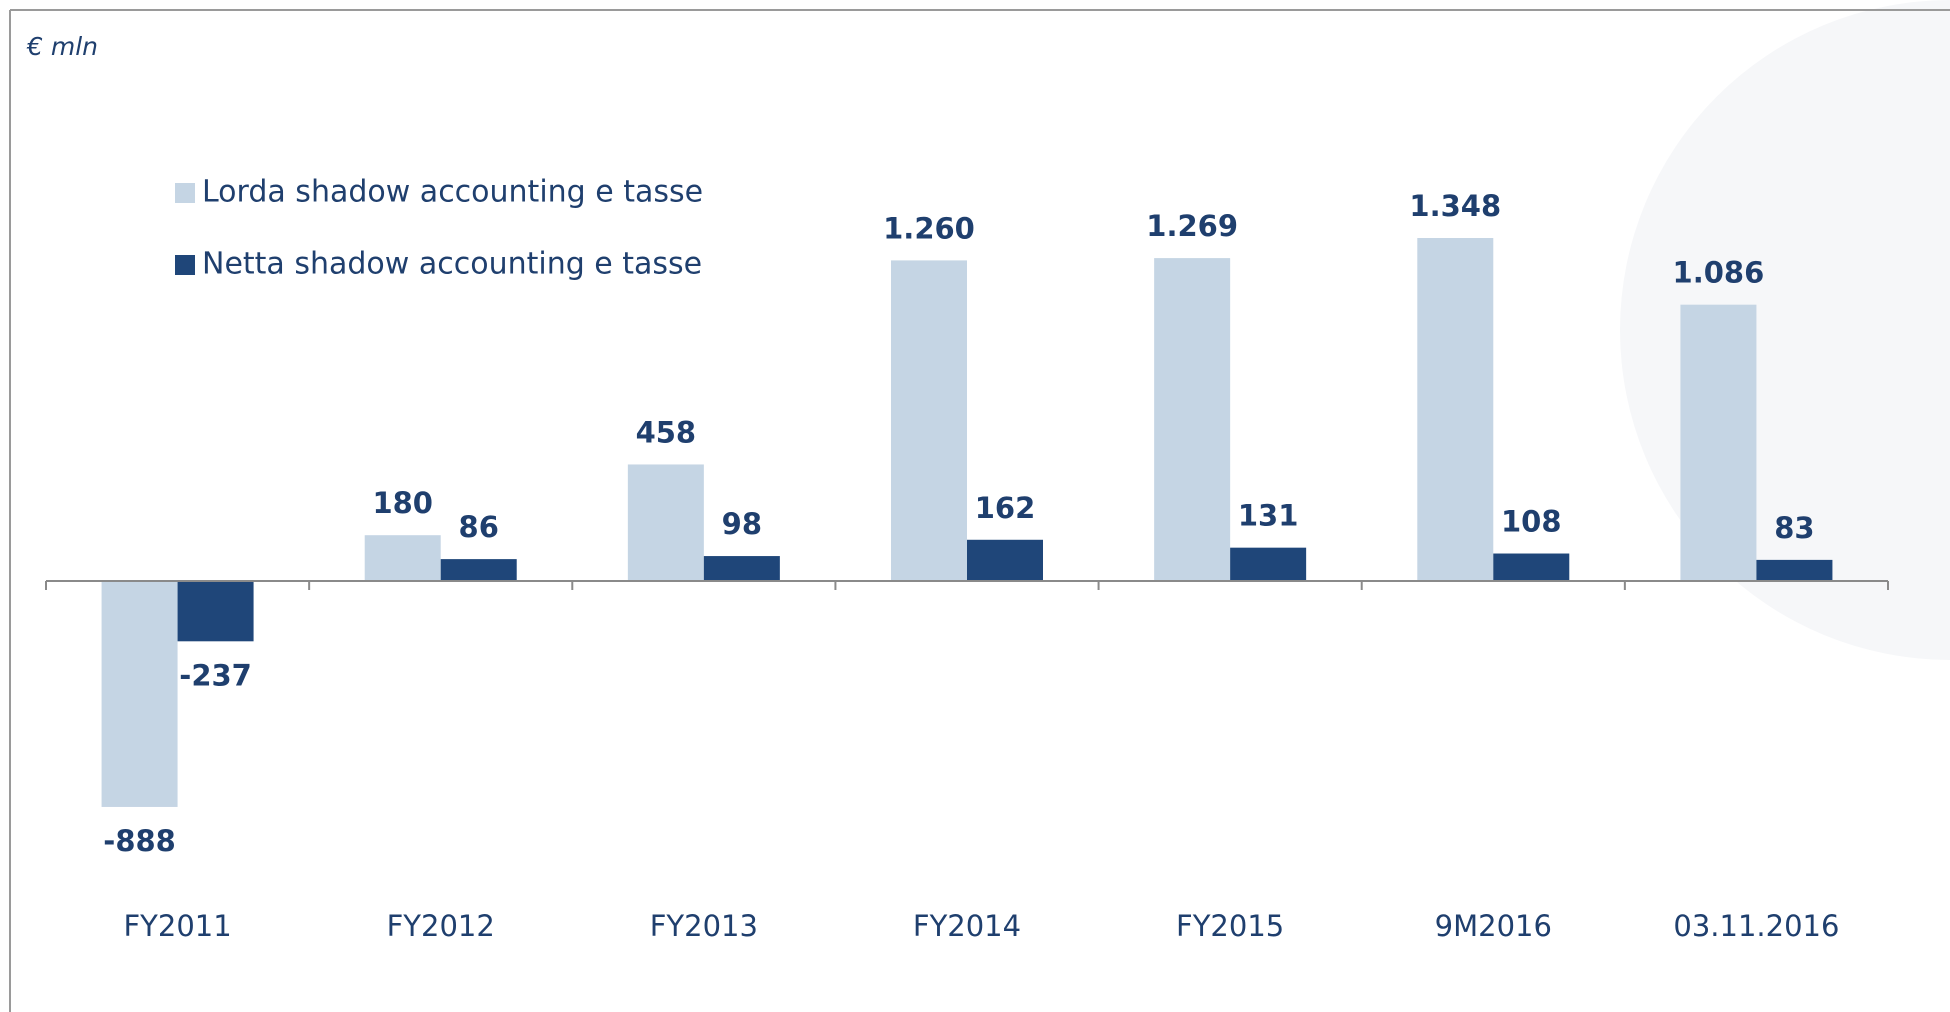 The width and height of the screenshot is (1950, 1012). Describe the element at coordinates (1230, 926) in the screenshot. I see `x-tick-label: FY2015` at that location.